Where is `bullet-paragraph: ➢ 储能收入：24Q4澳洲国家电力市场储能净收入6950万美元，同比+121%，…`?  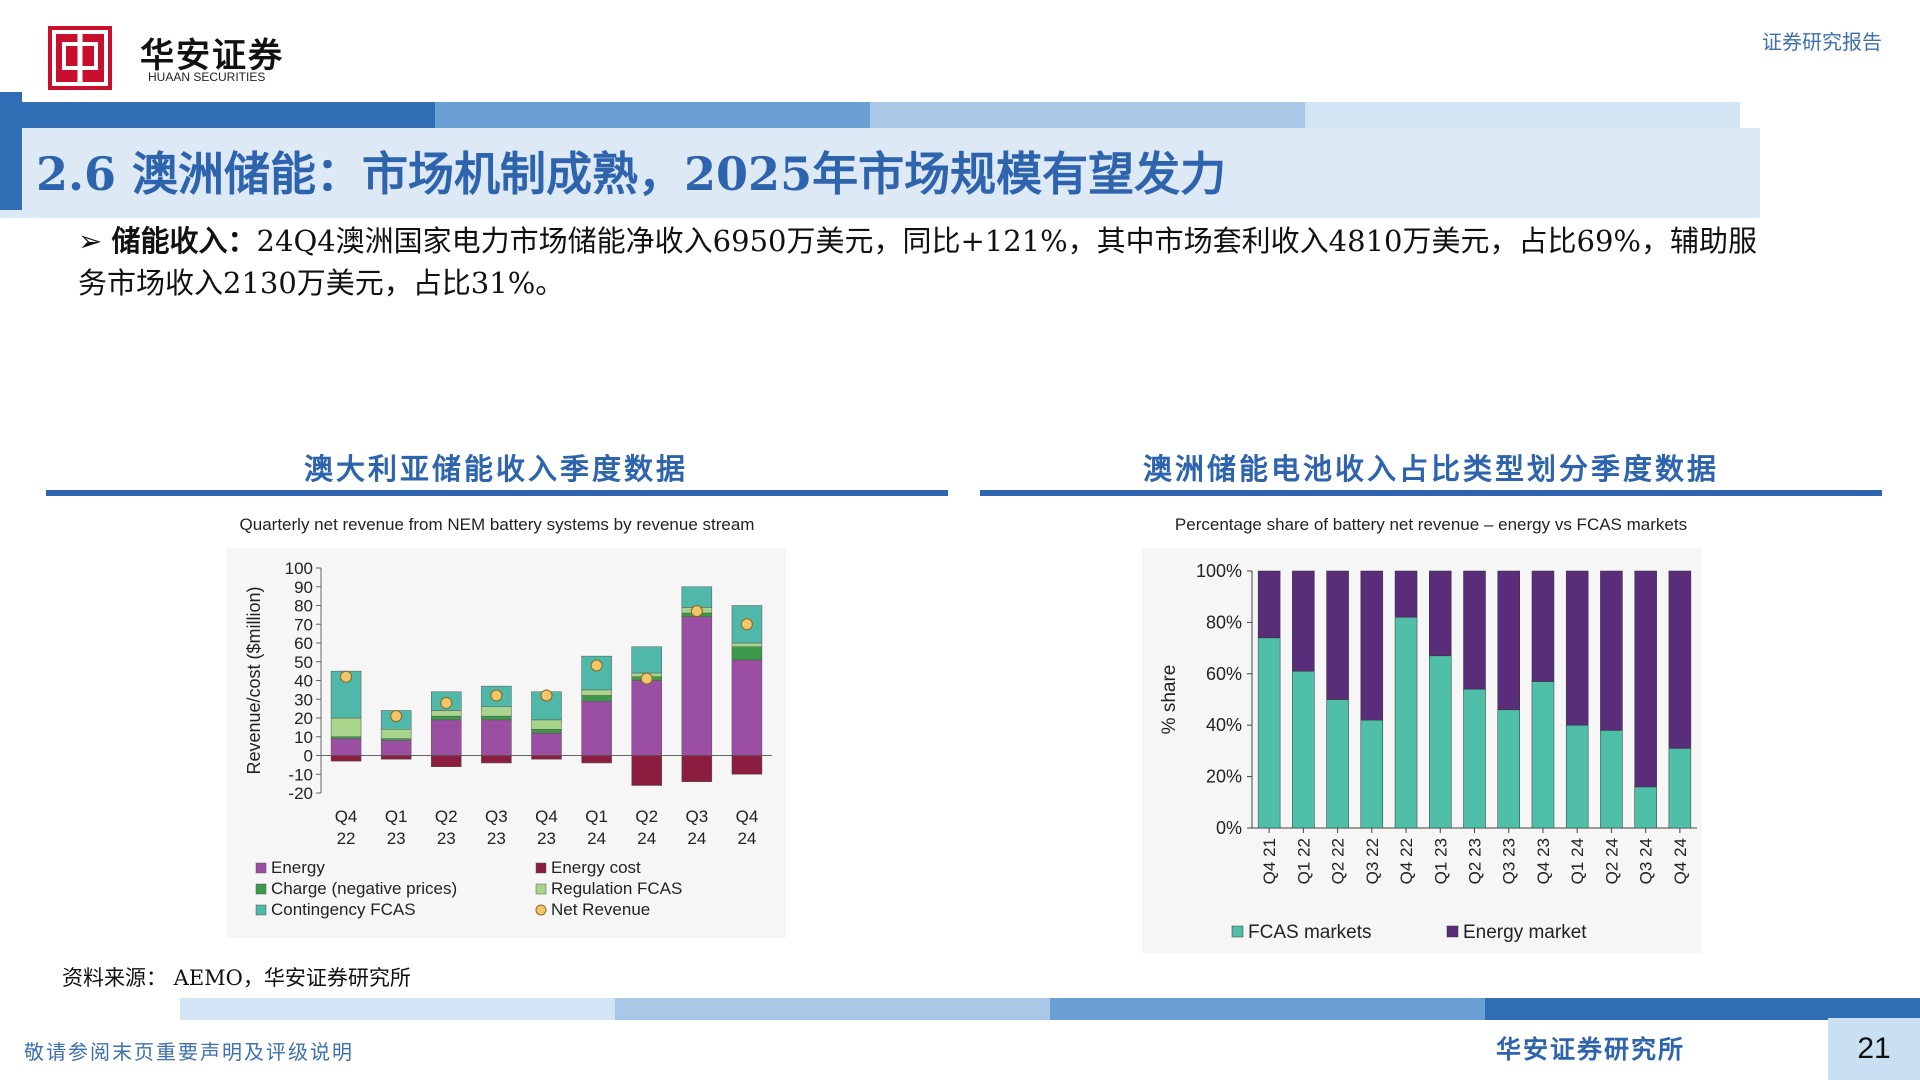 bullet-paragraph: ➢ 储能收入：24Q4澳洲国家电力市场储能净收入6950万美元，同比+121%，… is located at coordinates (928, 262).